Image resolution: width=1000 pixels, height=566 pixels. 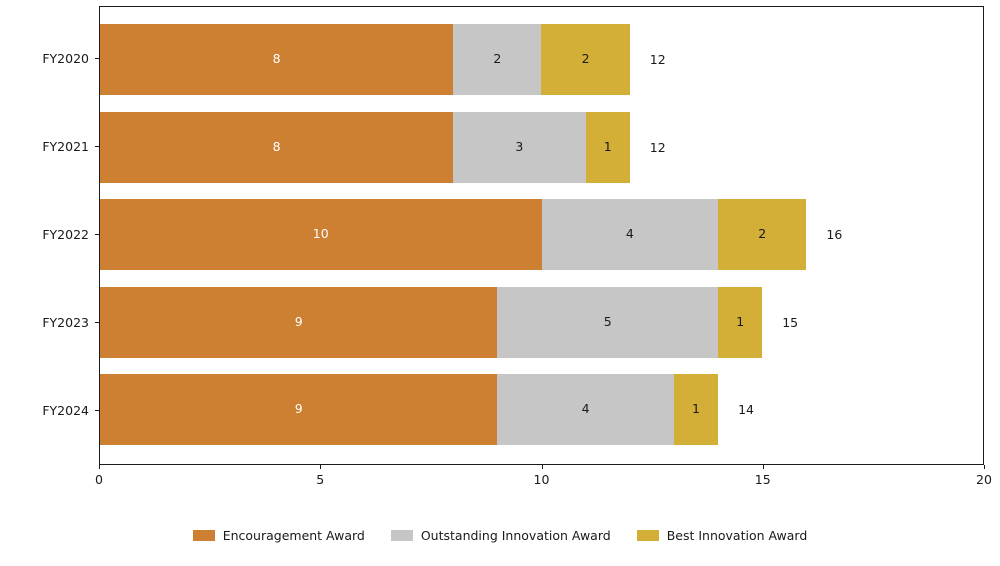 What do you see at coordinates (65, 146) in the screenshot?
I see `y-tick-label: FY2021` at bounding box center [65, 146].